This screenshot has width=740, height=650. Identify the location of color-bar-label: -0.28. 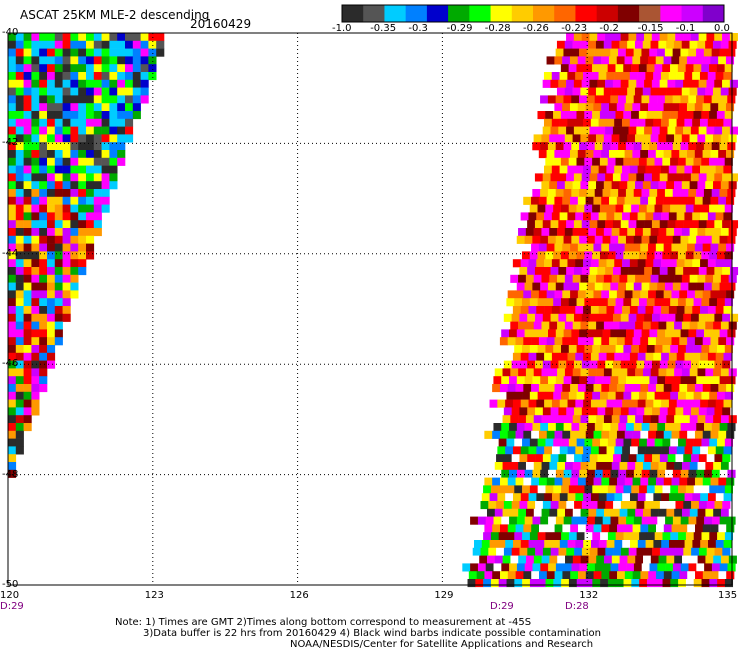
(497, 28).